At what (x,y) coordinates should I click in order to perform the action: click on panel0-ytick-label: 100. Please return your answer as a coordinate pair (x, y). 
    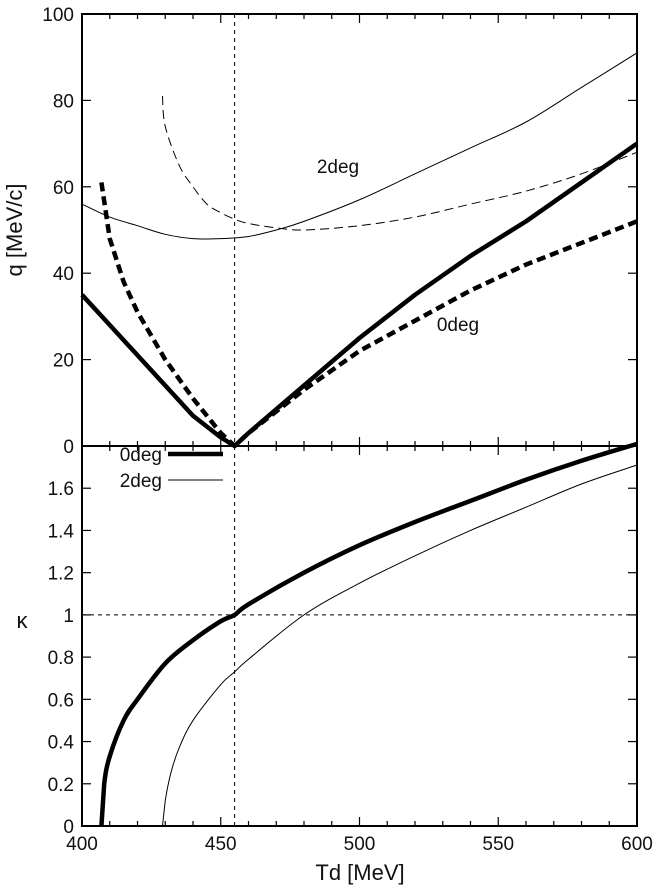
    Looking at the image, I should click on (58, 15).